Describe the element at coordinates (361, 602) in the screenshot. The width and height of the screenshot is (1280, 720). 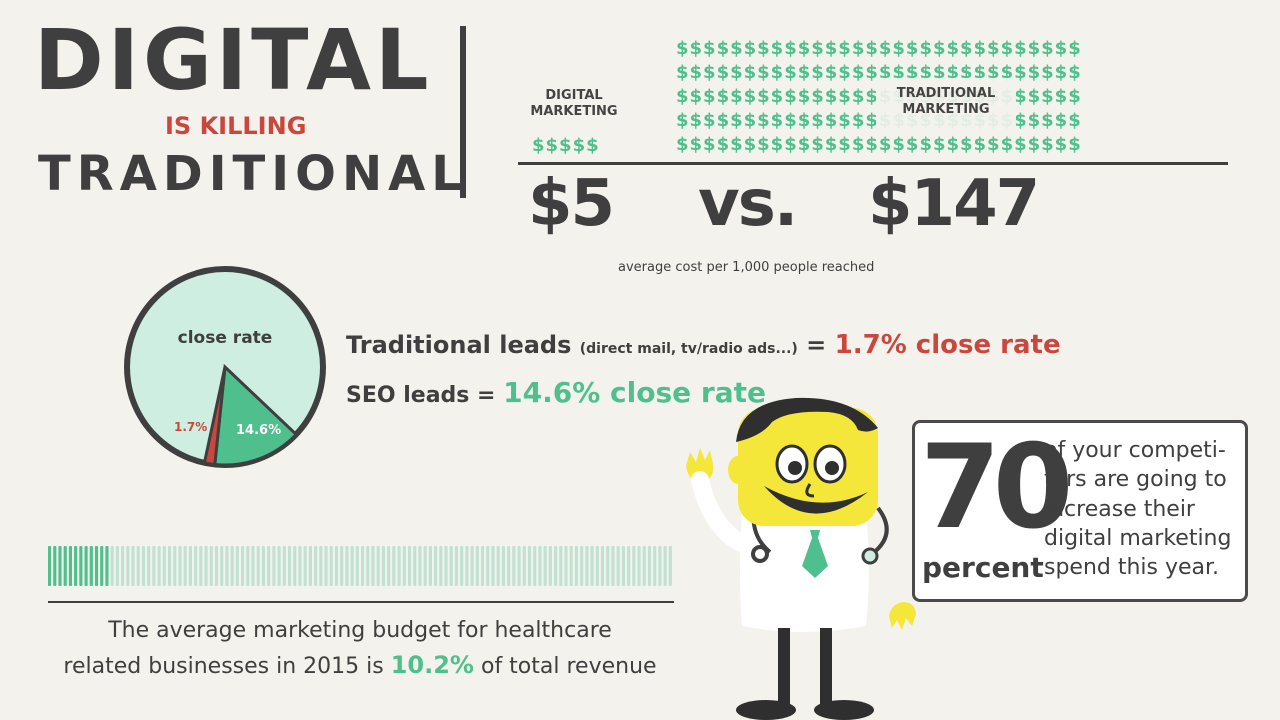
I see `budget-divider` at that location.